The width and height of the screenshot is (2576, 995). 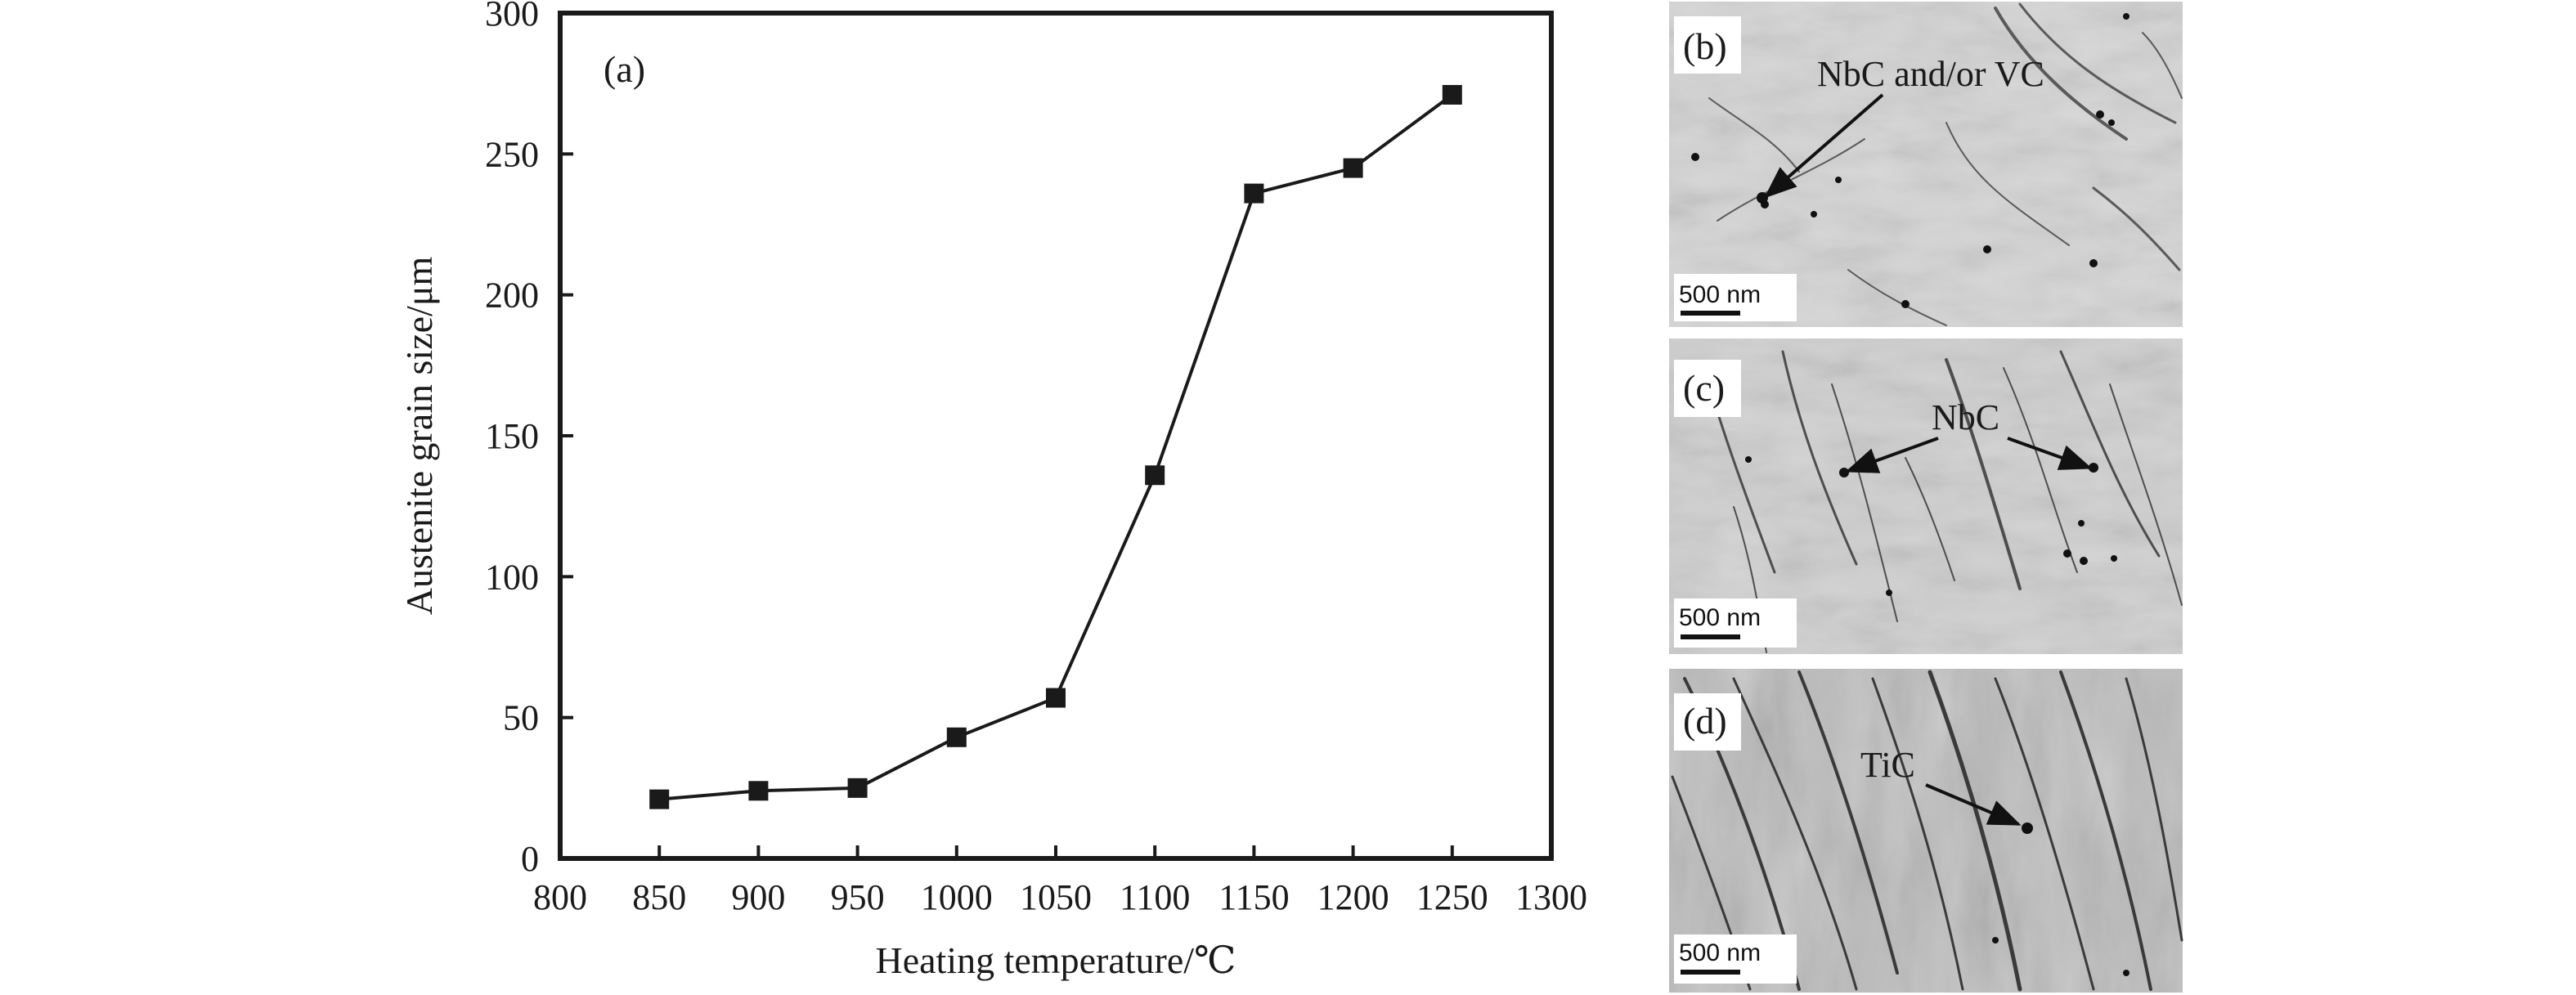 I want to click on micrograph-d-streaks, so click(x=1927, y=831).